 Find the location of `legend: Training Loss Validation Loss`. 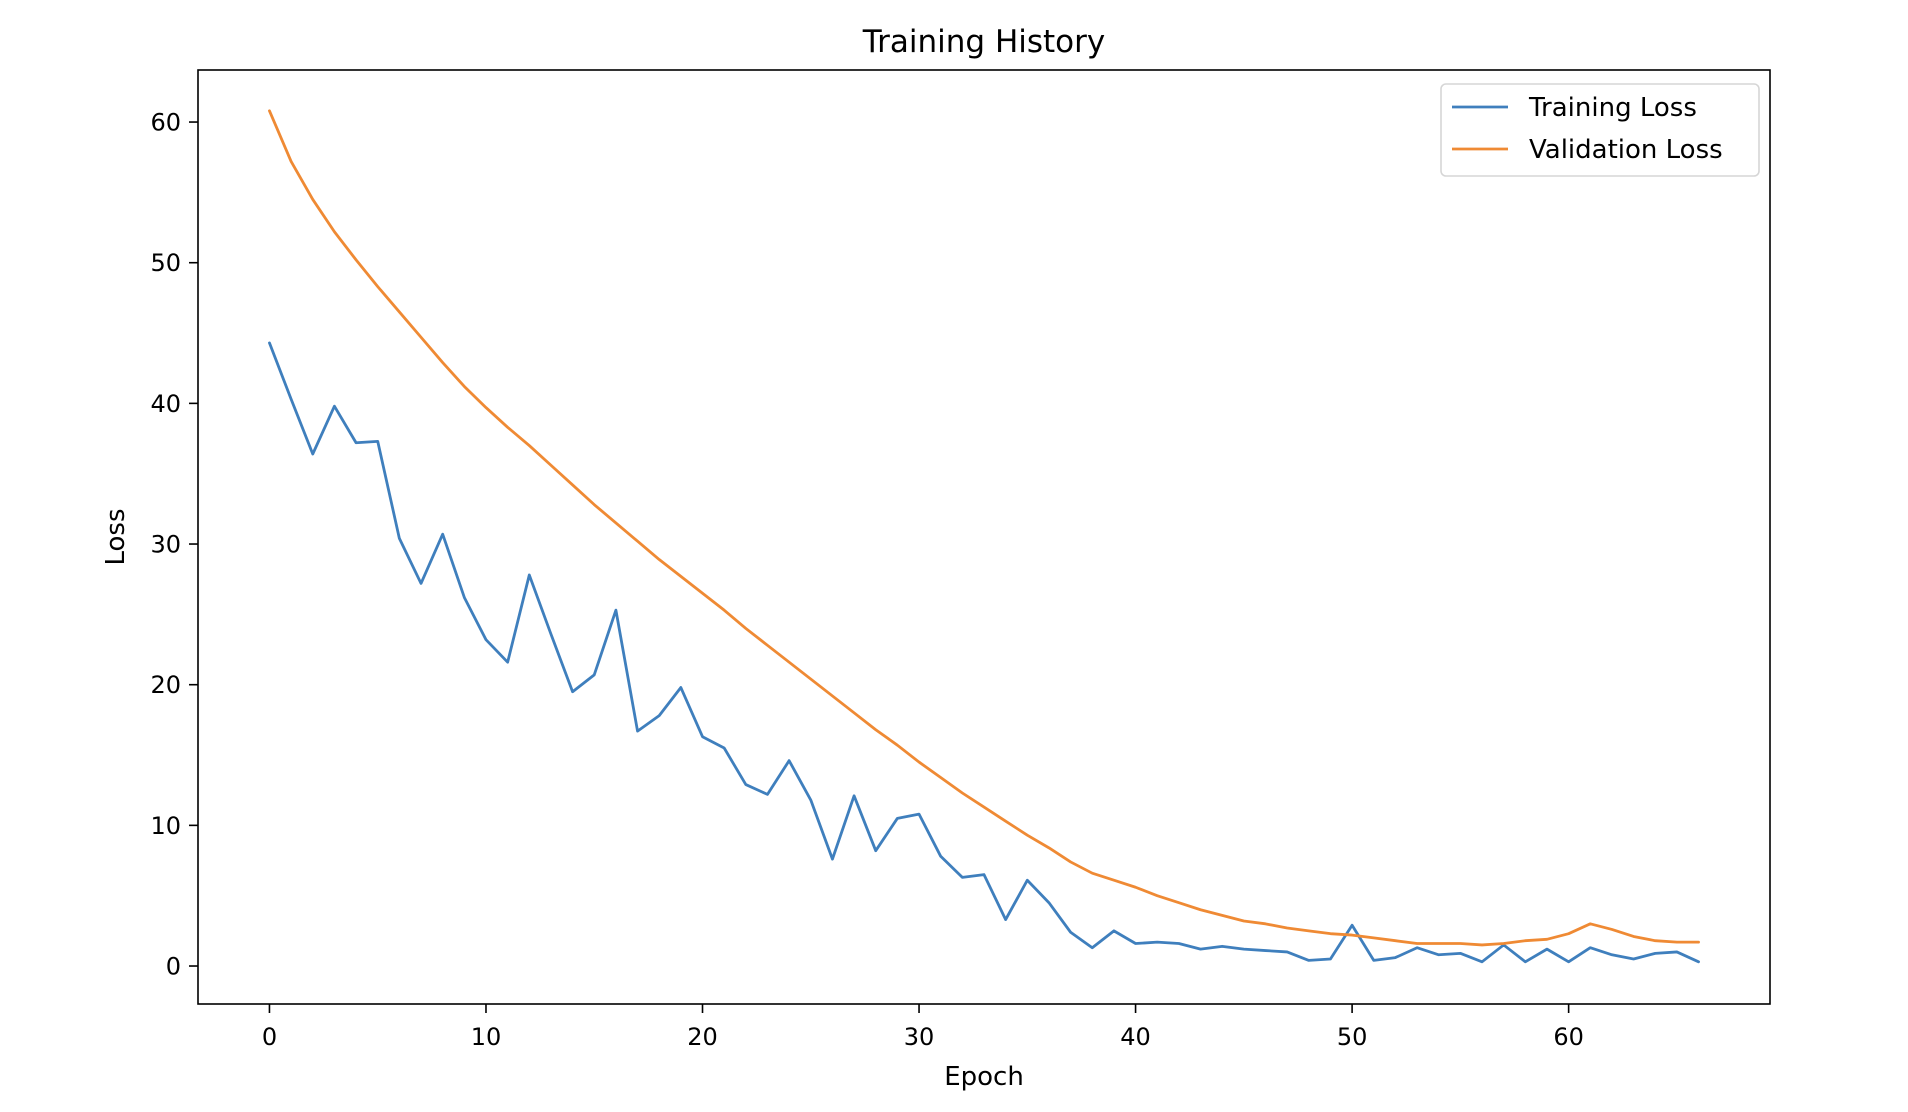

legend: Training Loss Validation Loss is located at coordinates (1600, 130).